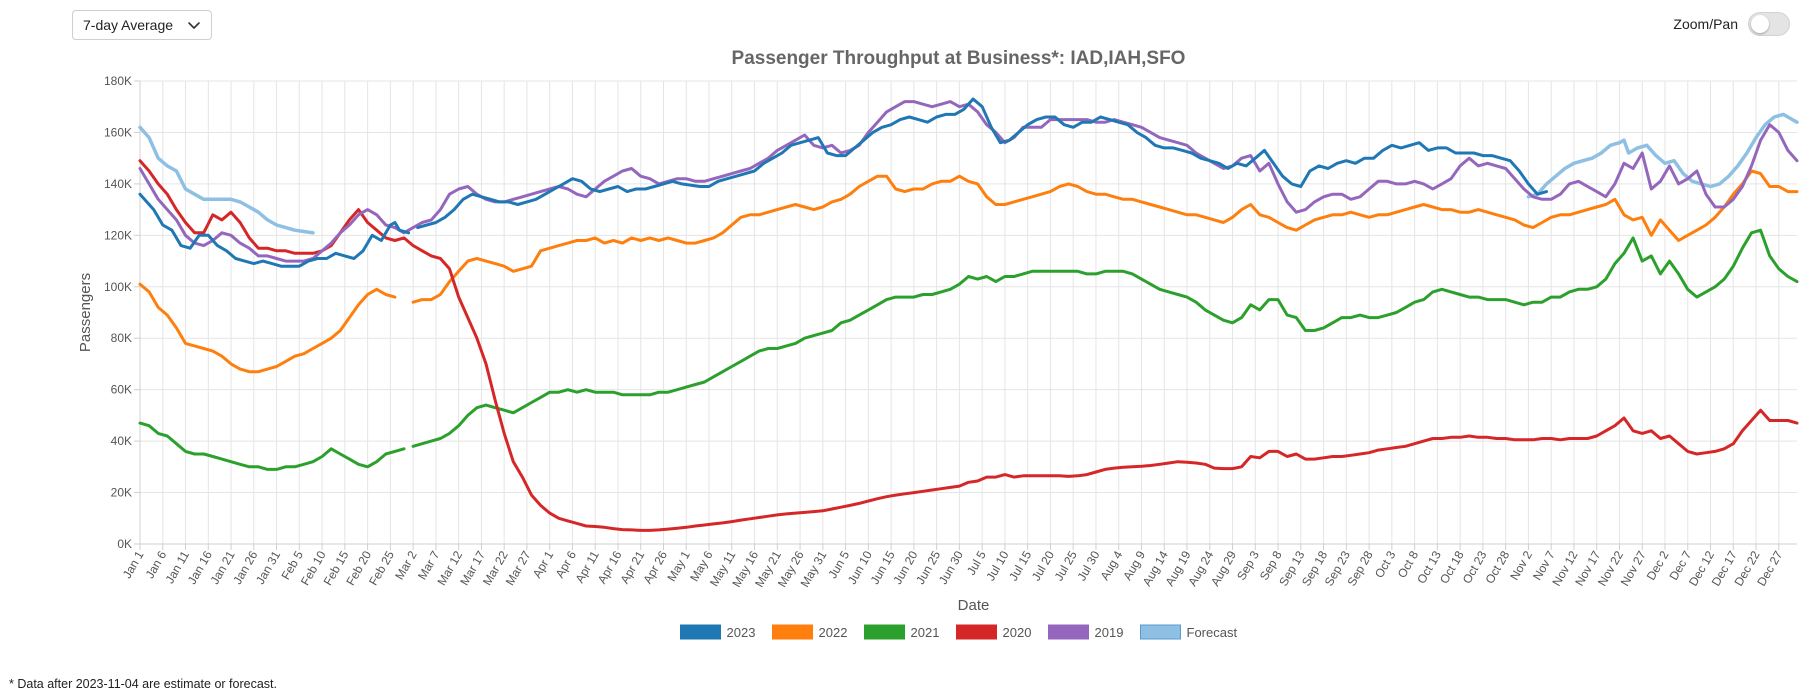  What do you see at coordinates (118, 81) in the screenshot?
I see `y-tick-label: 180K` at bounding box center [118, 81].